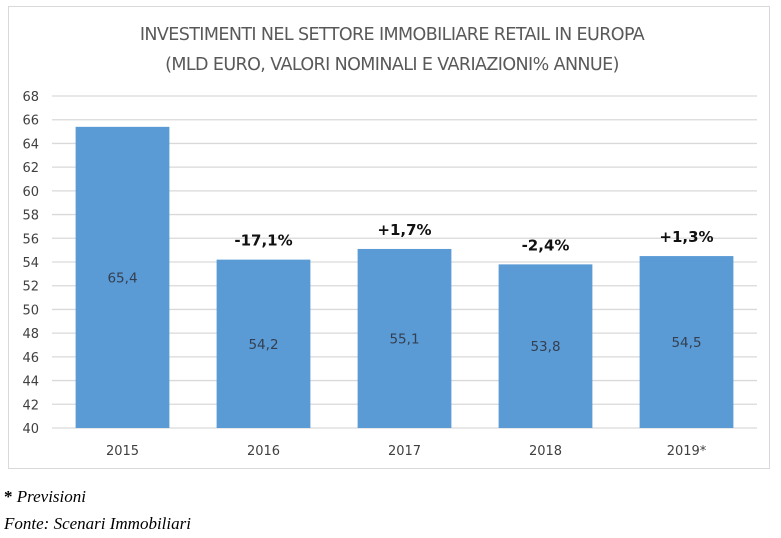  Describe the element at coordinates (30, 97) in the screenshot. I see `y-tick-label: 68` at that location.